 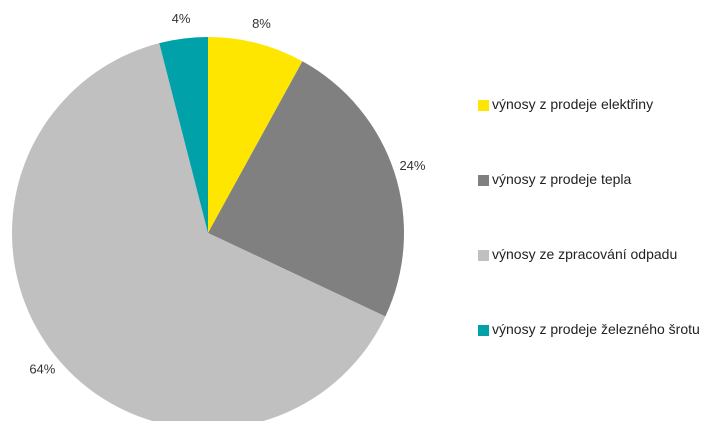 I want to click on legend-label: výnosy z prodeje tepla, so click(x=562, y=179).